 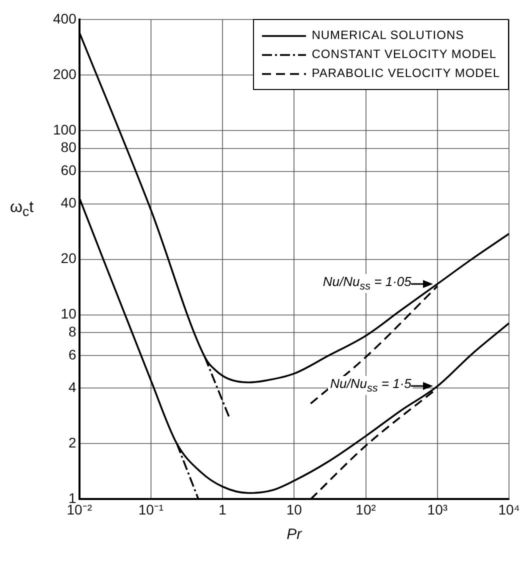 What do you see at coordinates (294, 535) in the screenshot?
I see `x-axis-title: Pr` at bounding box center [294, 535].